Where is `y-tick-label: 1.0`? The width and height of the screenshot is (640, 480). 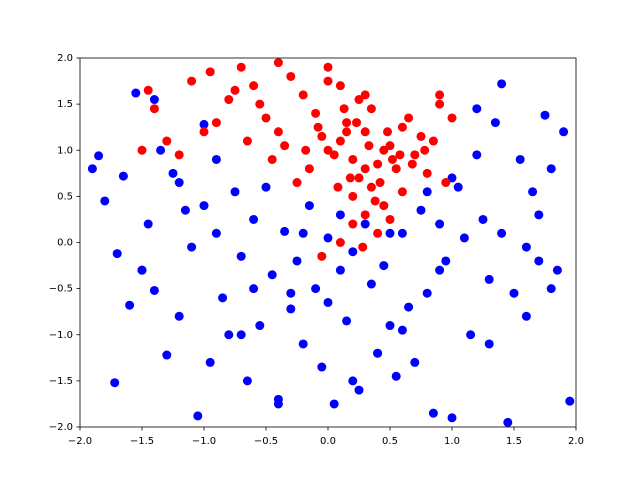
y-tick-label: 1.0 is located at coordinates (65, 150).